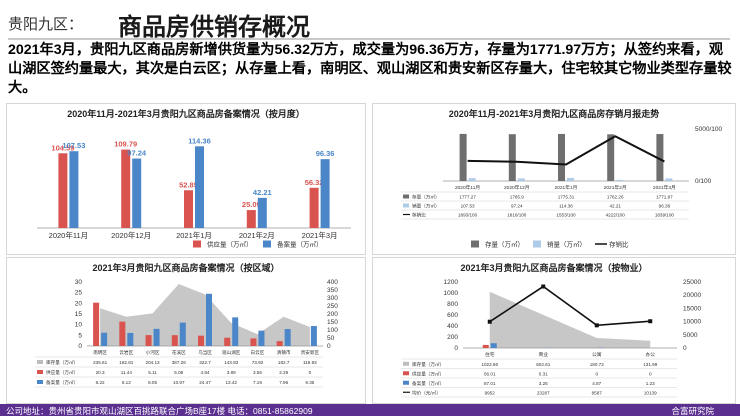 This screenshot has width=740, height=417. Describe the element at coordinates (692, 308) in the screenshot. I see `y-tick-label-right: 15000` at that location.